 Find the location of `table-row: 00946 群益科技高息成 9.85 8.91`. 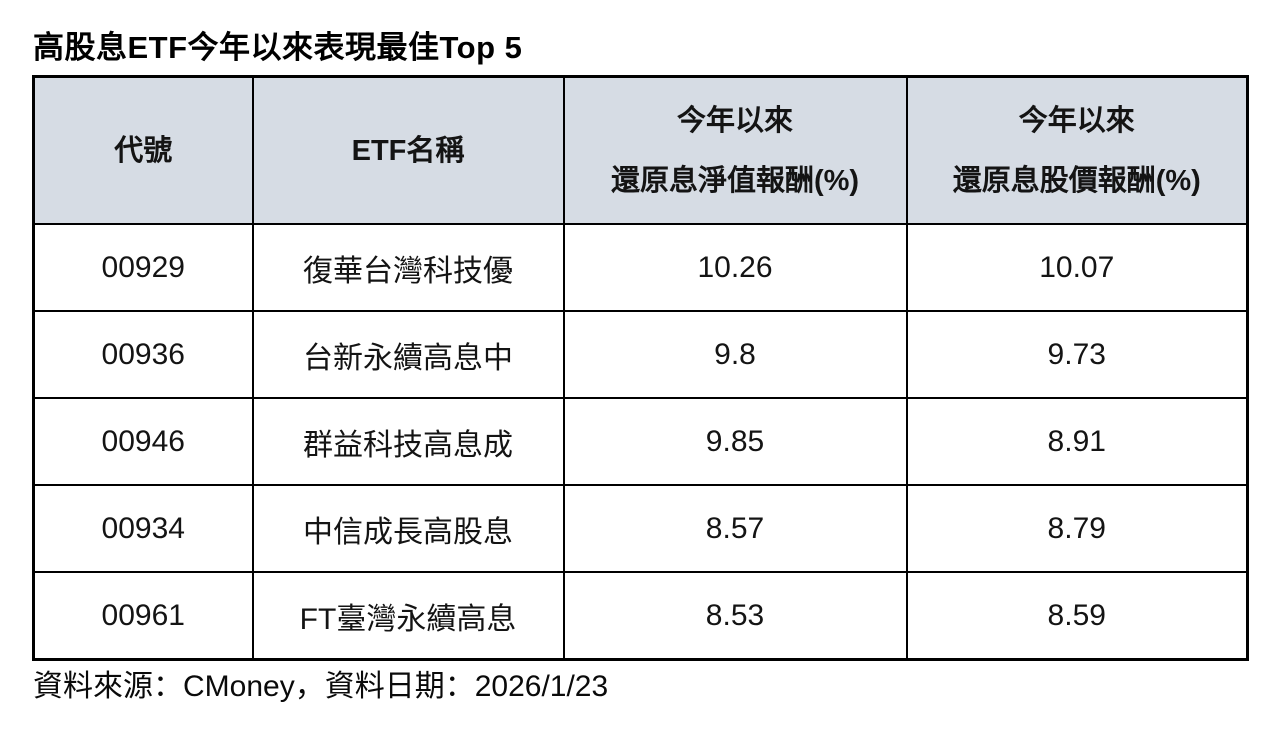

table-row: 00946 群益科技高息成 9.85 8.91 is located at coordinates (640, 441).